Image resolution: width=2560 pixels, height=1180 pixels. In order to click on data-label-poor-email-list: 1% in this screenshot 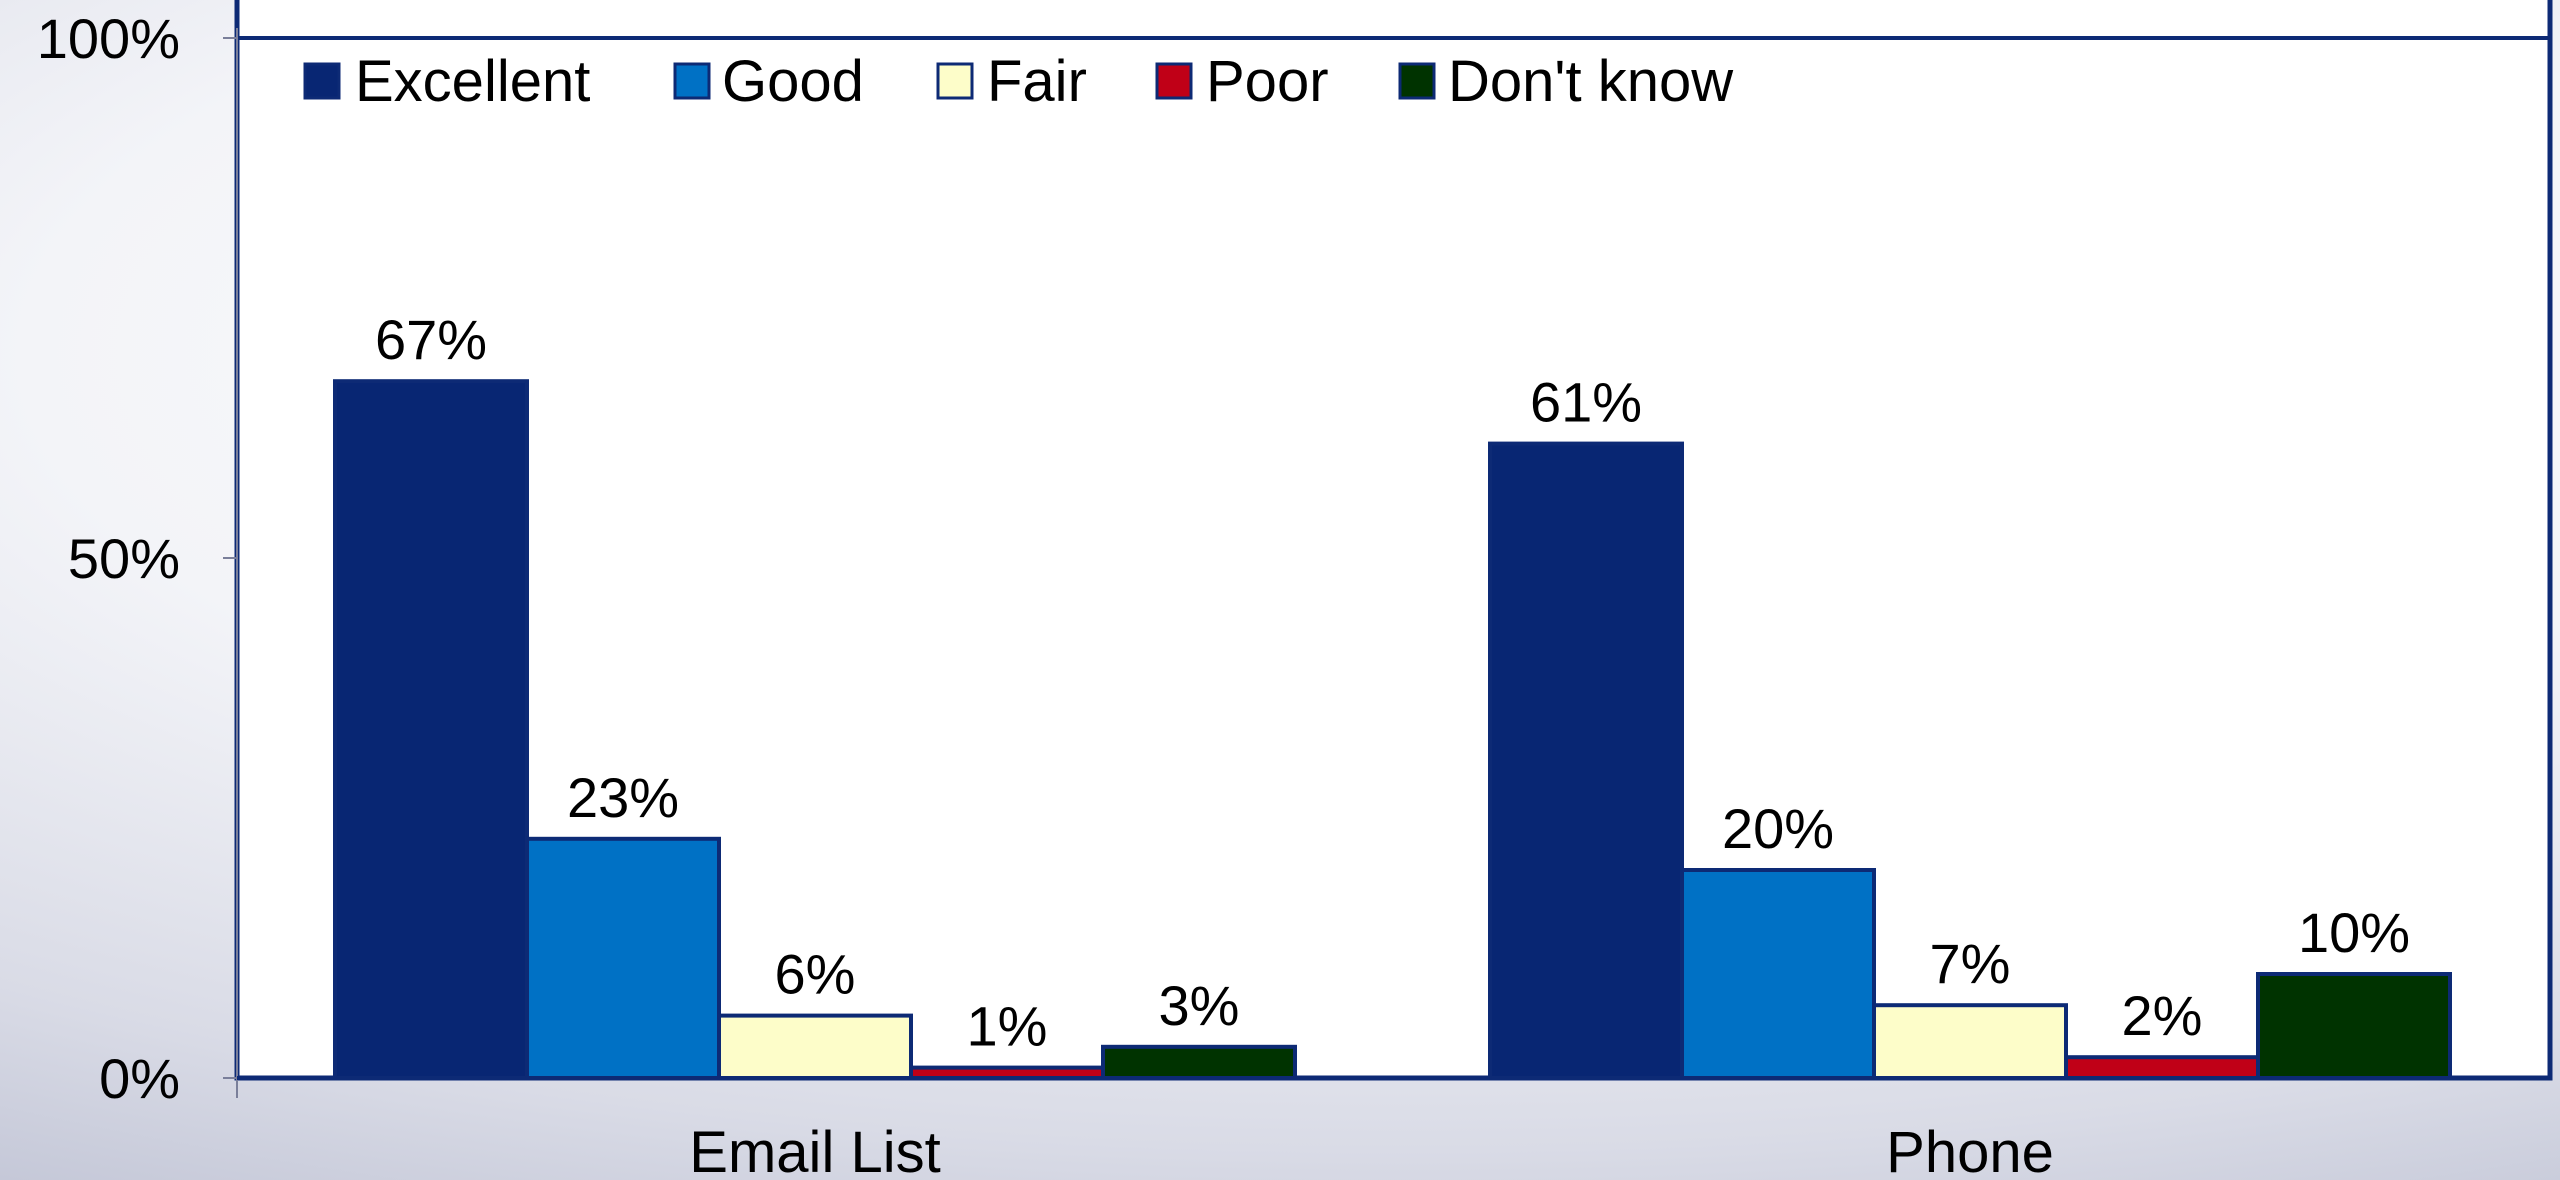, I will do `click(1007, 1026)`.